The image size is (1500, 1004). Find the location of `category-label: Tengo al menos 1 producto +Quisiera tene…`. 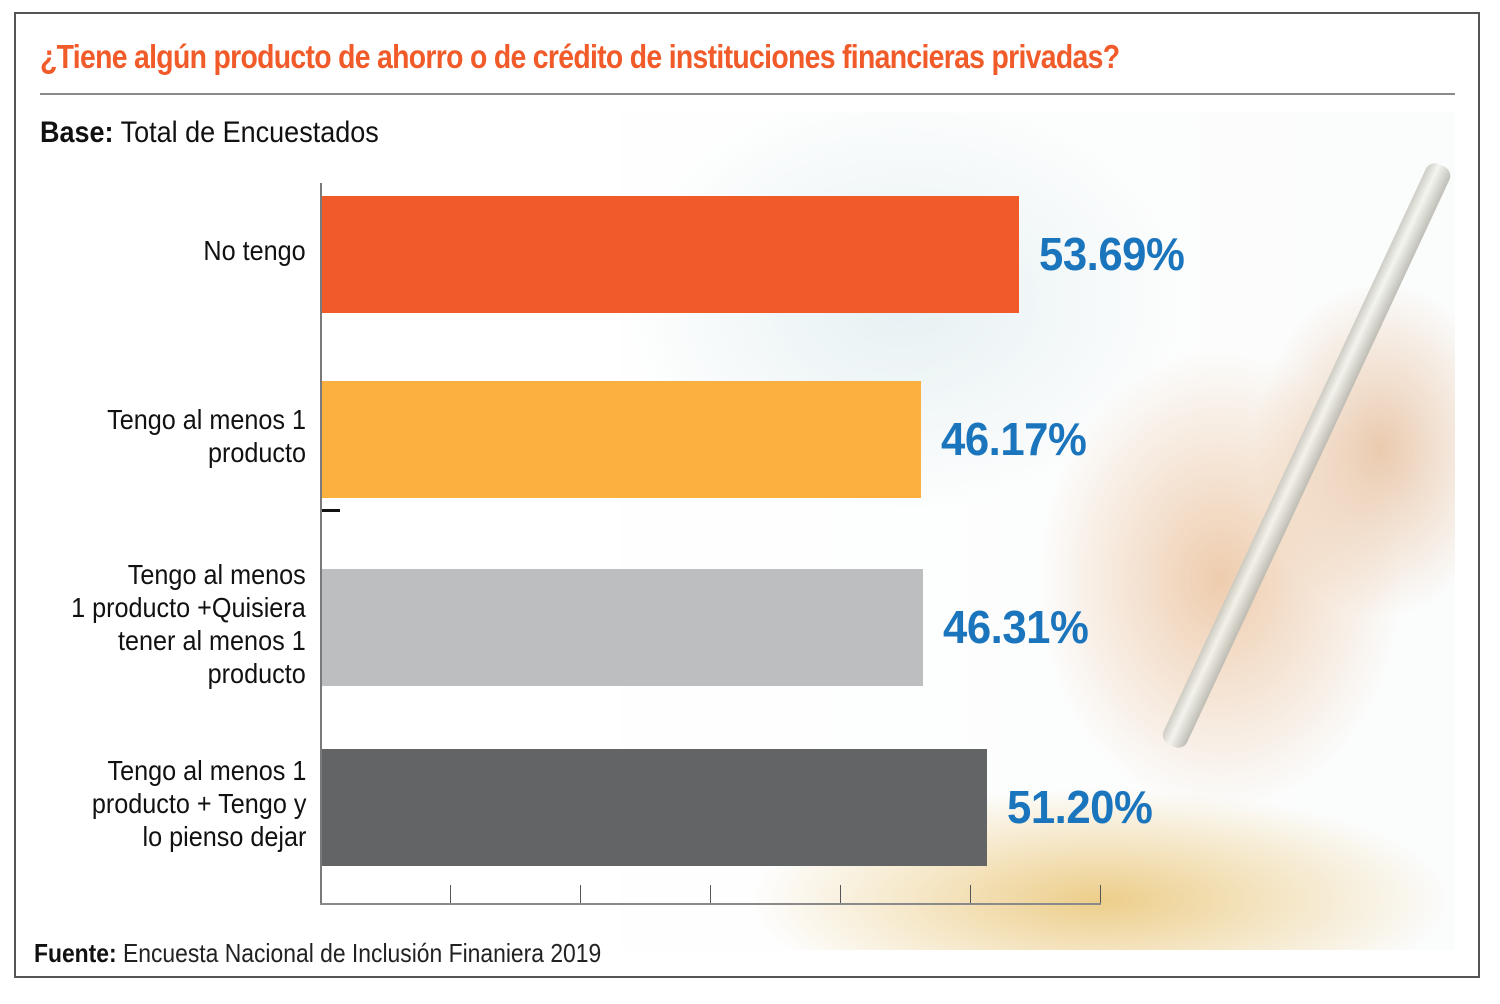

category-label: Tengo al menos 1 producto +Quisiera tene… is located at coordinates (188, 623).